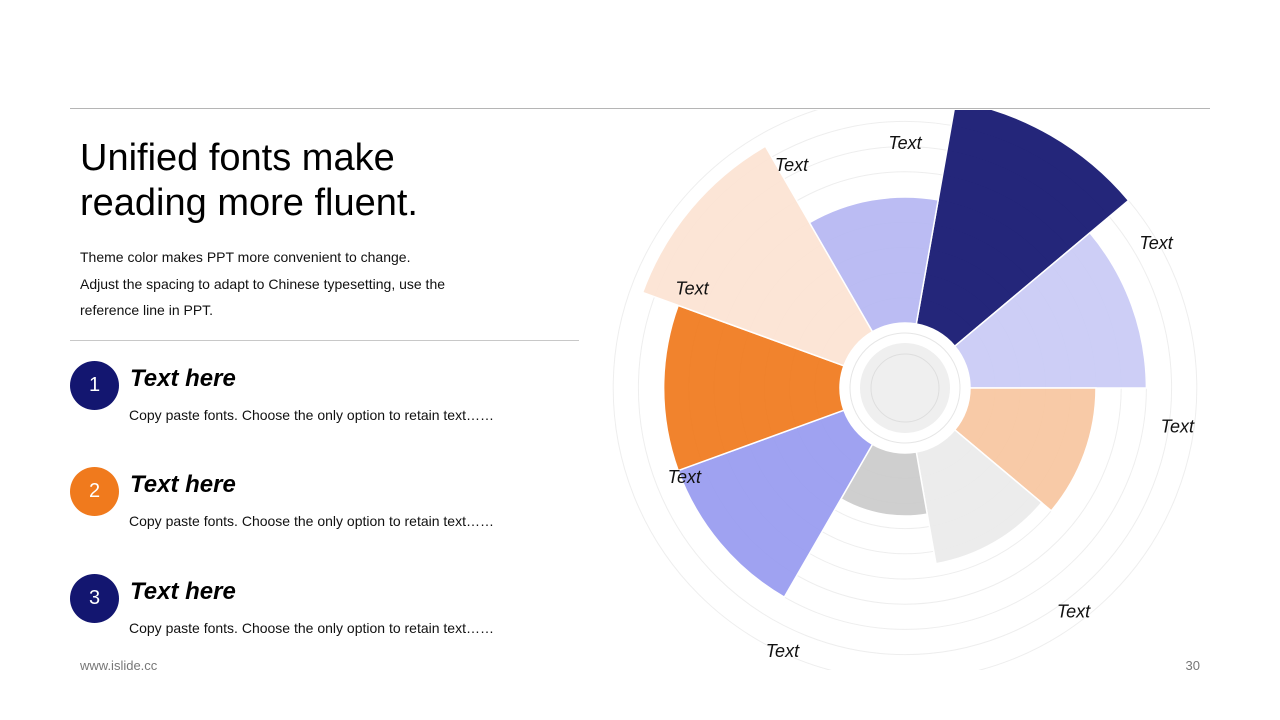 Image resolution: width=1280 pixels, height=720 pixels. I want to click on center-ring, so click(905, 388).